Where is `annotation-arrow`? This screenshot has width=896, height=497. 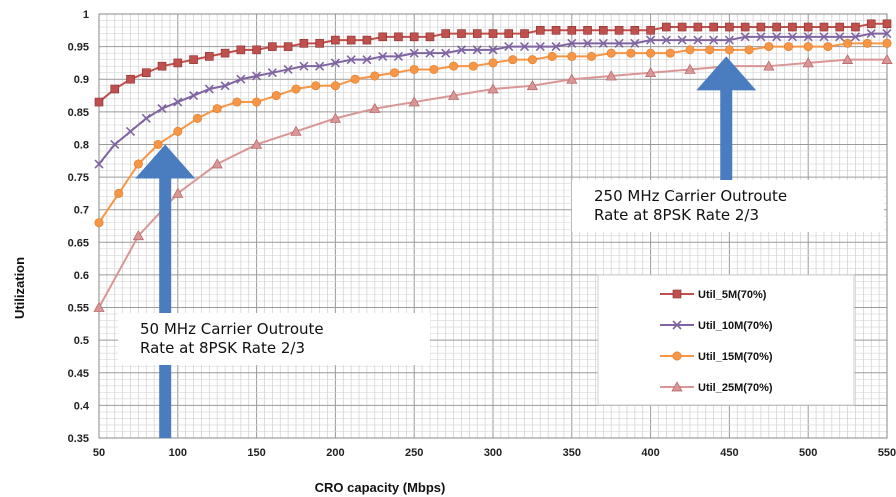
annotation-arrow is located at coordinates (726, 120).